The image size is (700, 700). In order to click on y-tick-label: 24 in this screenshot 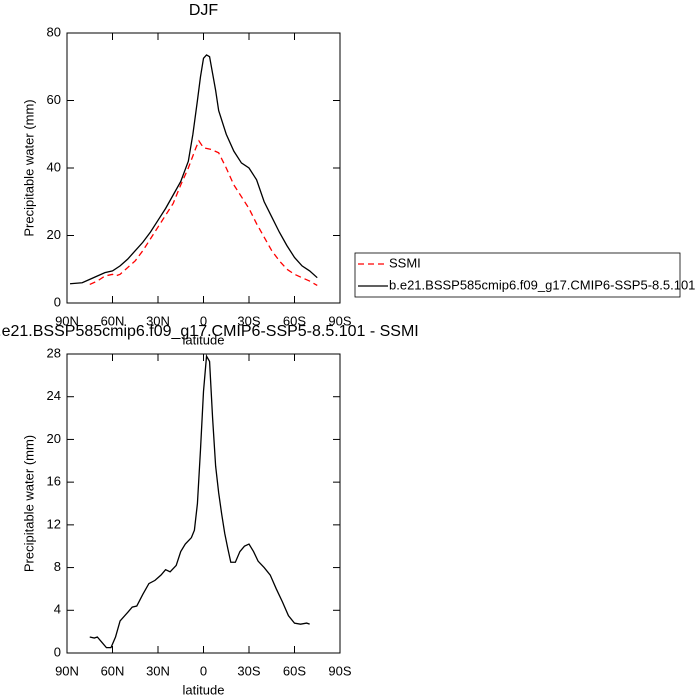, I will do `click(54, 395)`.